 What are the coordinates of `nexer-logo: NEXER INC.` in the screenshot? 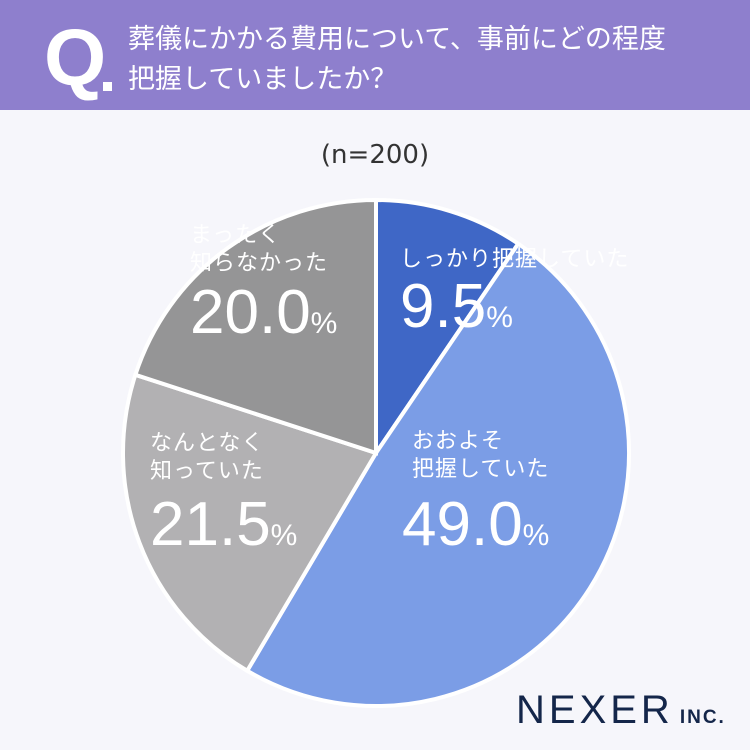 It's located at (621, 710).